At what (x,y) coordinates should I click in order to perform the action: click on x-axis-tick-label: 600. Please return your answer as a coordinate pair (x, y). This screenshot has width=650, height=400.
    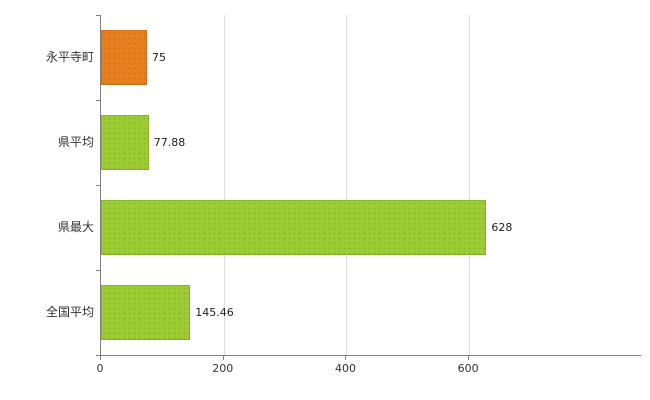
    Looking at the image, I should click on (468, 368).